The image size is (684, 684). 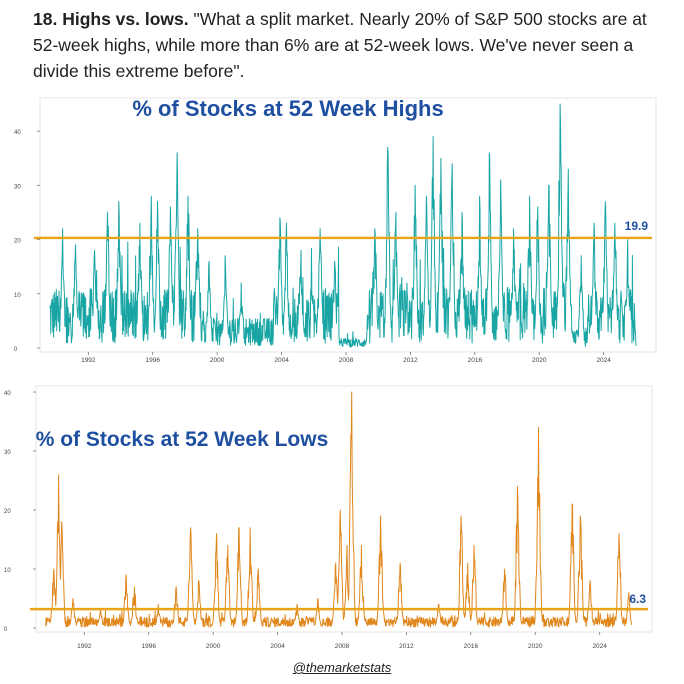 I want to click on highs-last-value-label: 19.9, so click(x=637, y=226).